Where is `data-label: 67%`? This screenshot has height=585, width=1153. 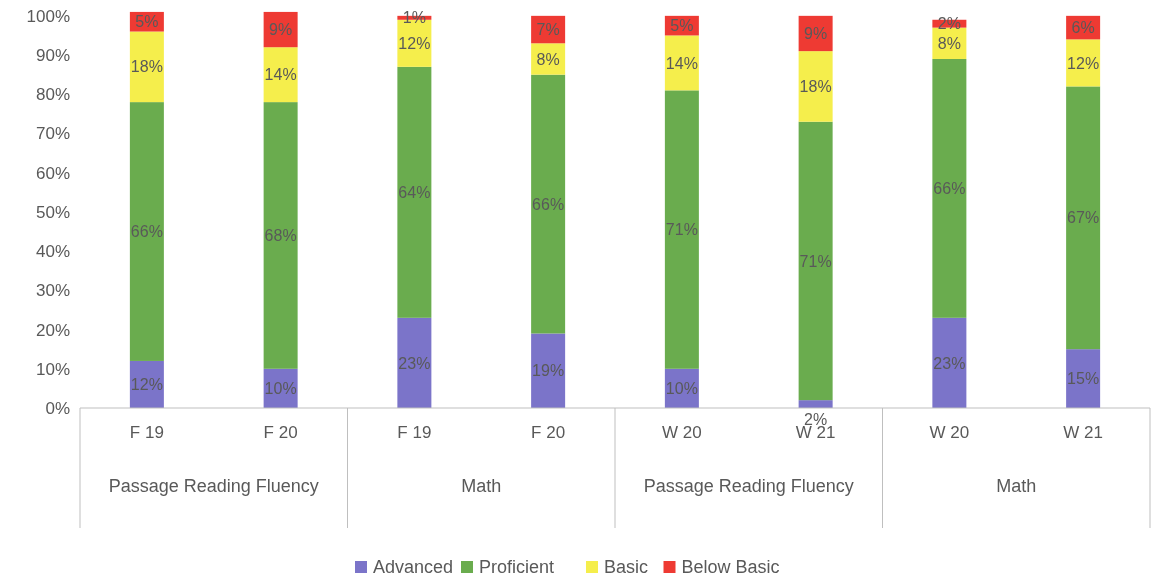
data-label: 67% is located at coordinates (1083, 218).